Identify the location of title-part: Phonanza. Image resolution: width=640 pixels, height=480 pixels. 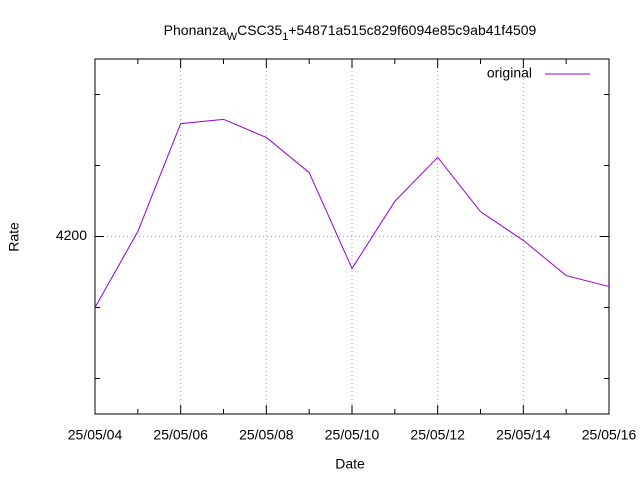
(195, 30).